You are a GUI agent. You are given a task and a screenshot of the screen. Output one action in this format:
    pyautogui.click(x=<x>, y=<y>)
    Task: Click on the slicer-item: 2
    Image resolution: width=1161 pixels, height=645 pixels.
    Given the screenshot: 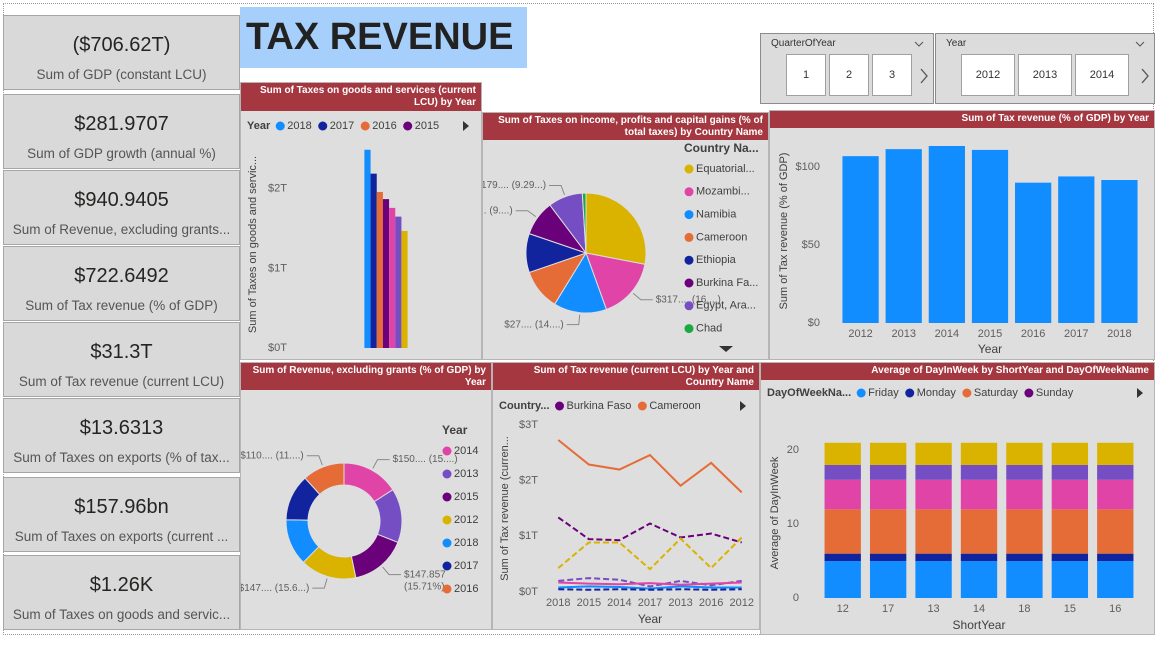 What is the action you would take?
    pyautogui.click(x=849, y=75)
    